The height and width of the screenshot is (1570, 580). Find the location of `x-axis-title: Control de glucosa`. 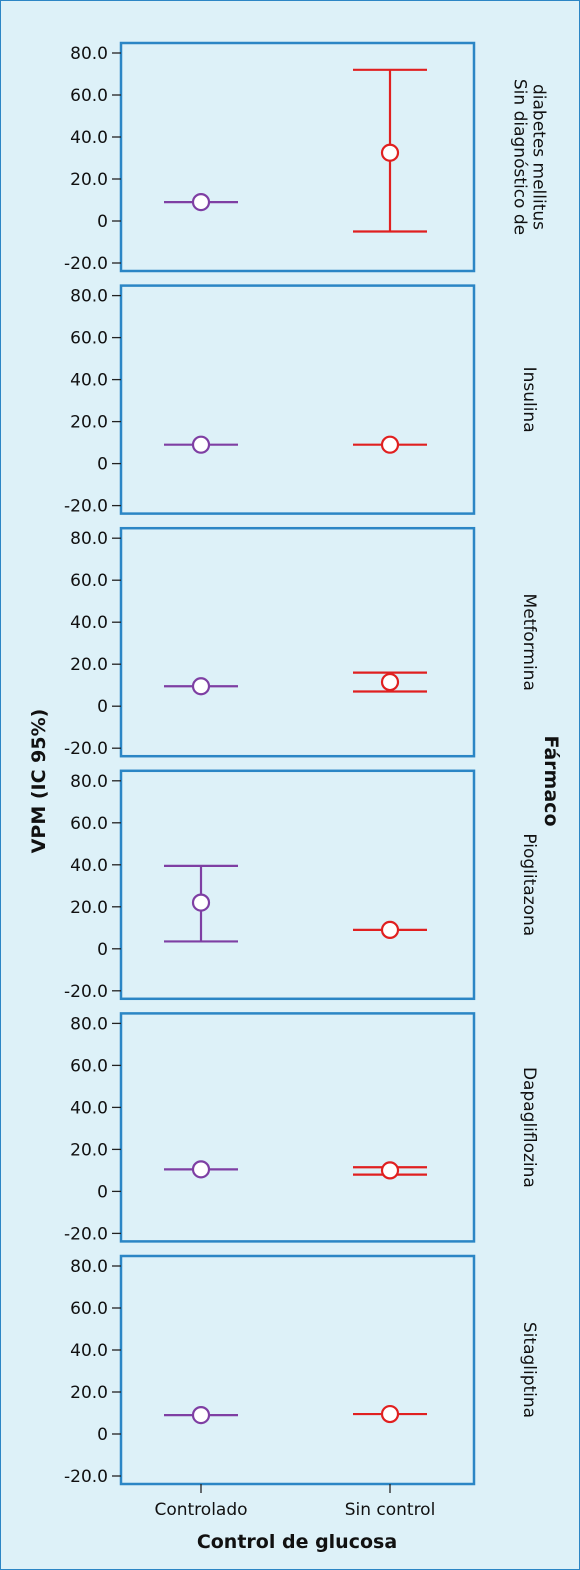

x-axis-title: Control de glucosa is located at coordinates (297, 1542).